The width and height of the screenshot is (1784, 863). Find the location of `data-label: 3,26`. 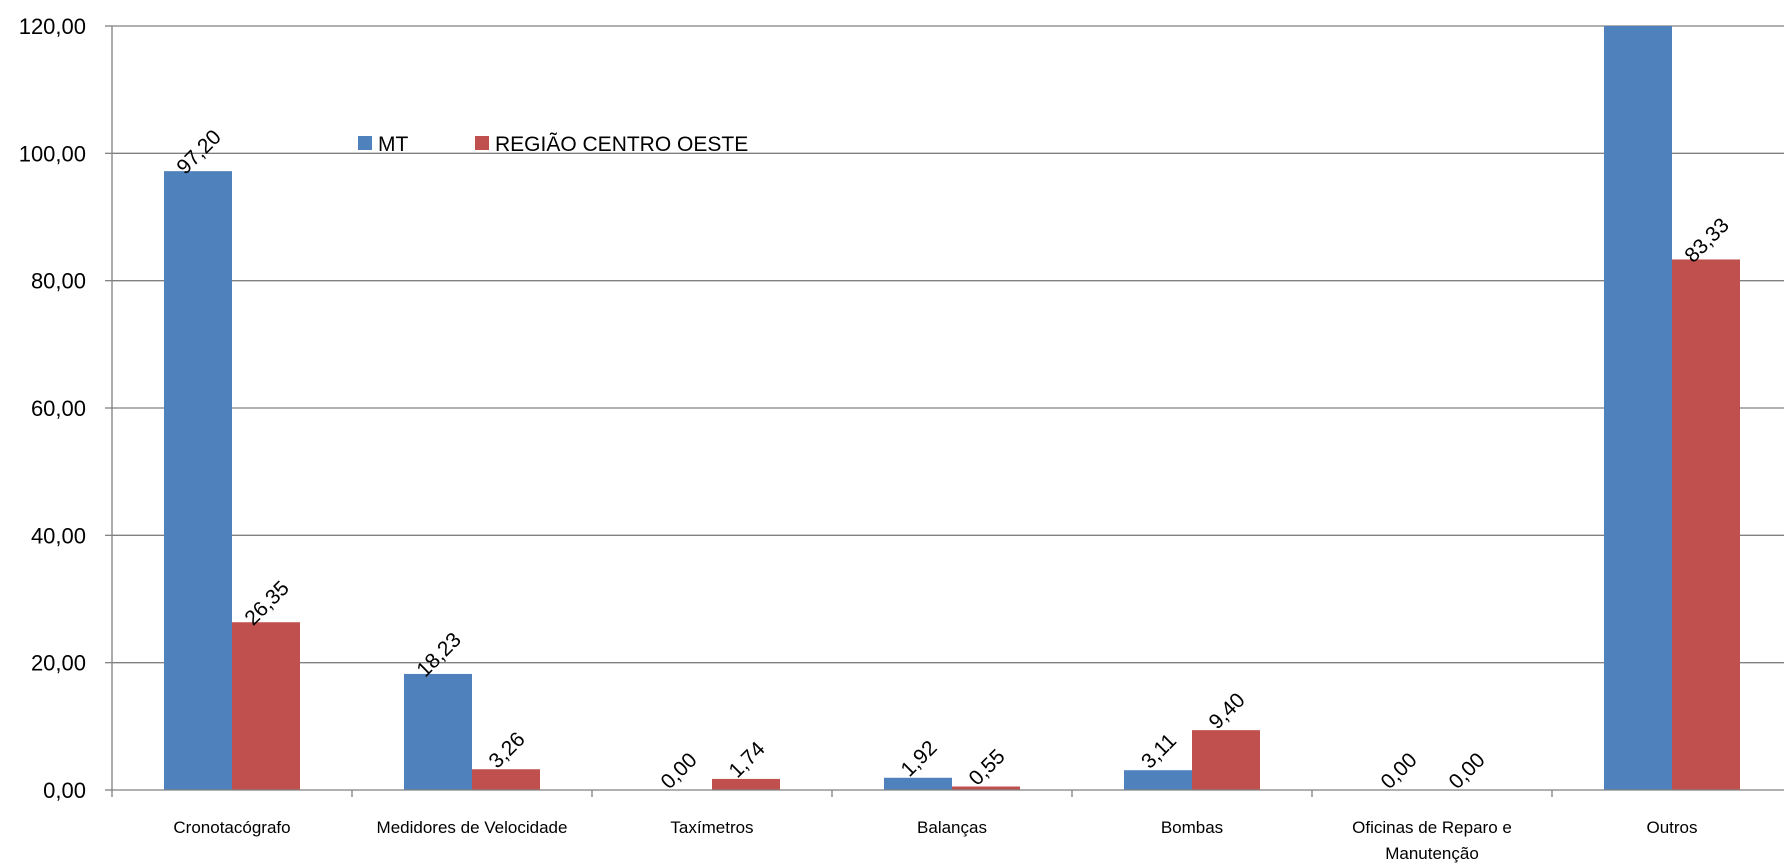

data-label: 3,26 is located at coordinates (506, 750).